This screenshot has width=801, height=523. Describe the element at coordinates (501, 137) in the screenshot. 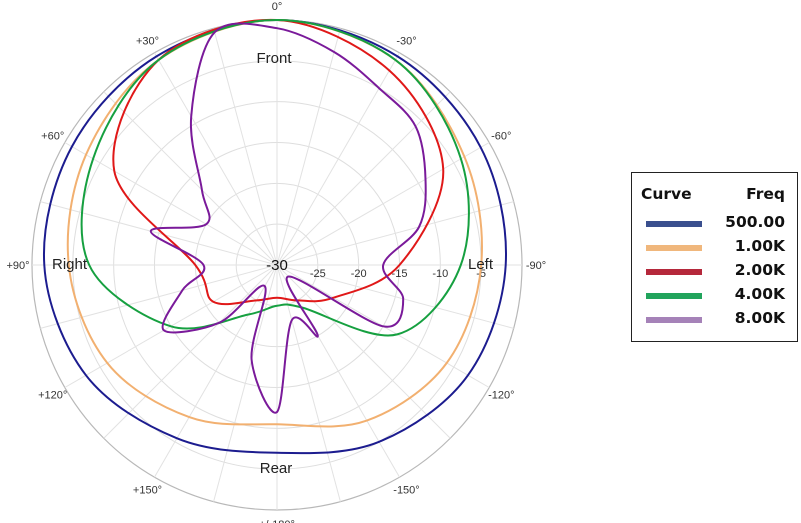

I see `angle-label: -60°` at that location.